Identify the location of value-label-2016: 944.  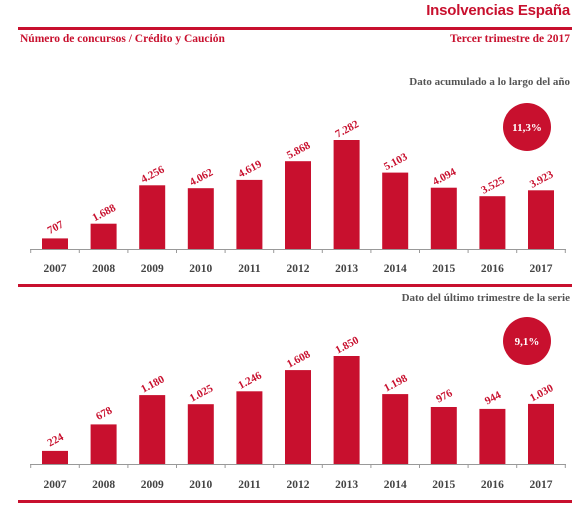
(493, 398).